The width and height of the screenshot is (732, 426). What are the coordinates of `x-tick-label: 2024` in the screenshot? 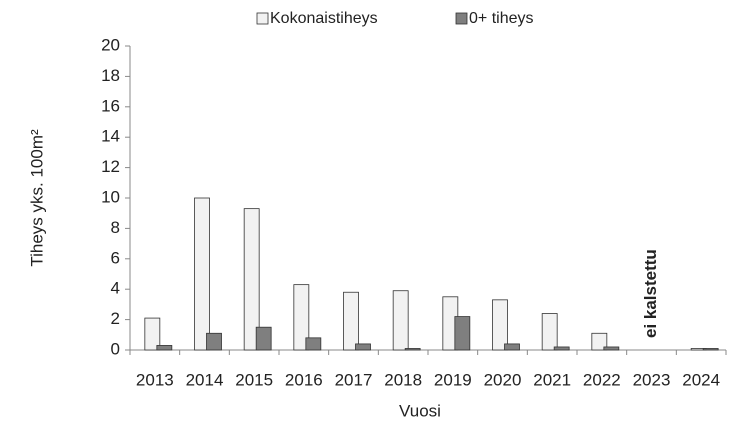 It's located at (701, 379).